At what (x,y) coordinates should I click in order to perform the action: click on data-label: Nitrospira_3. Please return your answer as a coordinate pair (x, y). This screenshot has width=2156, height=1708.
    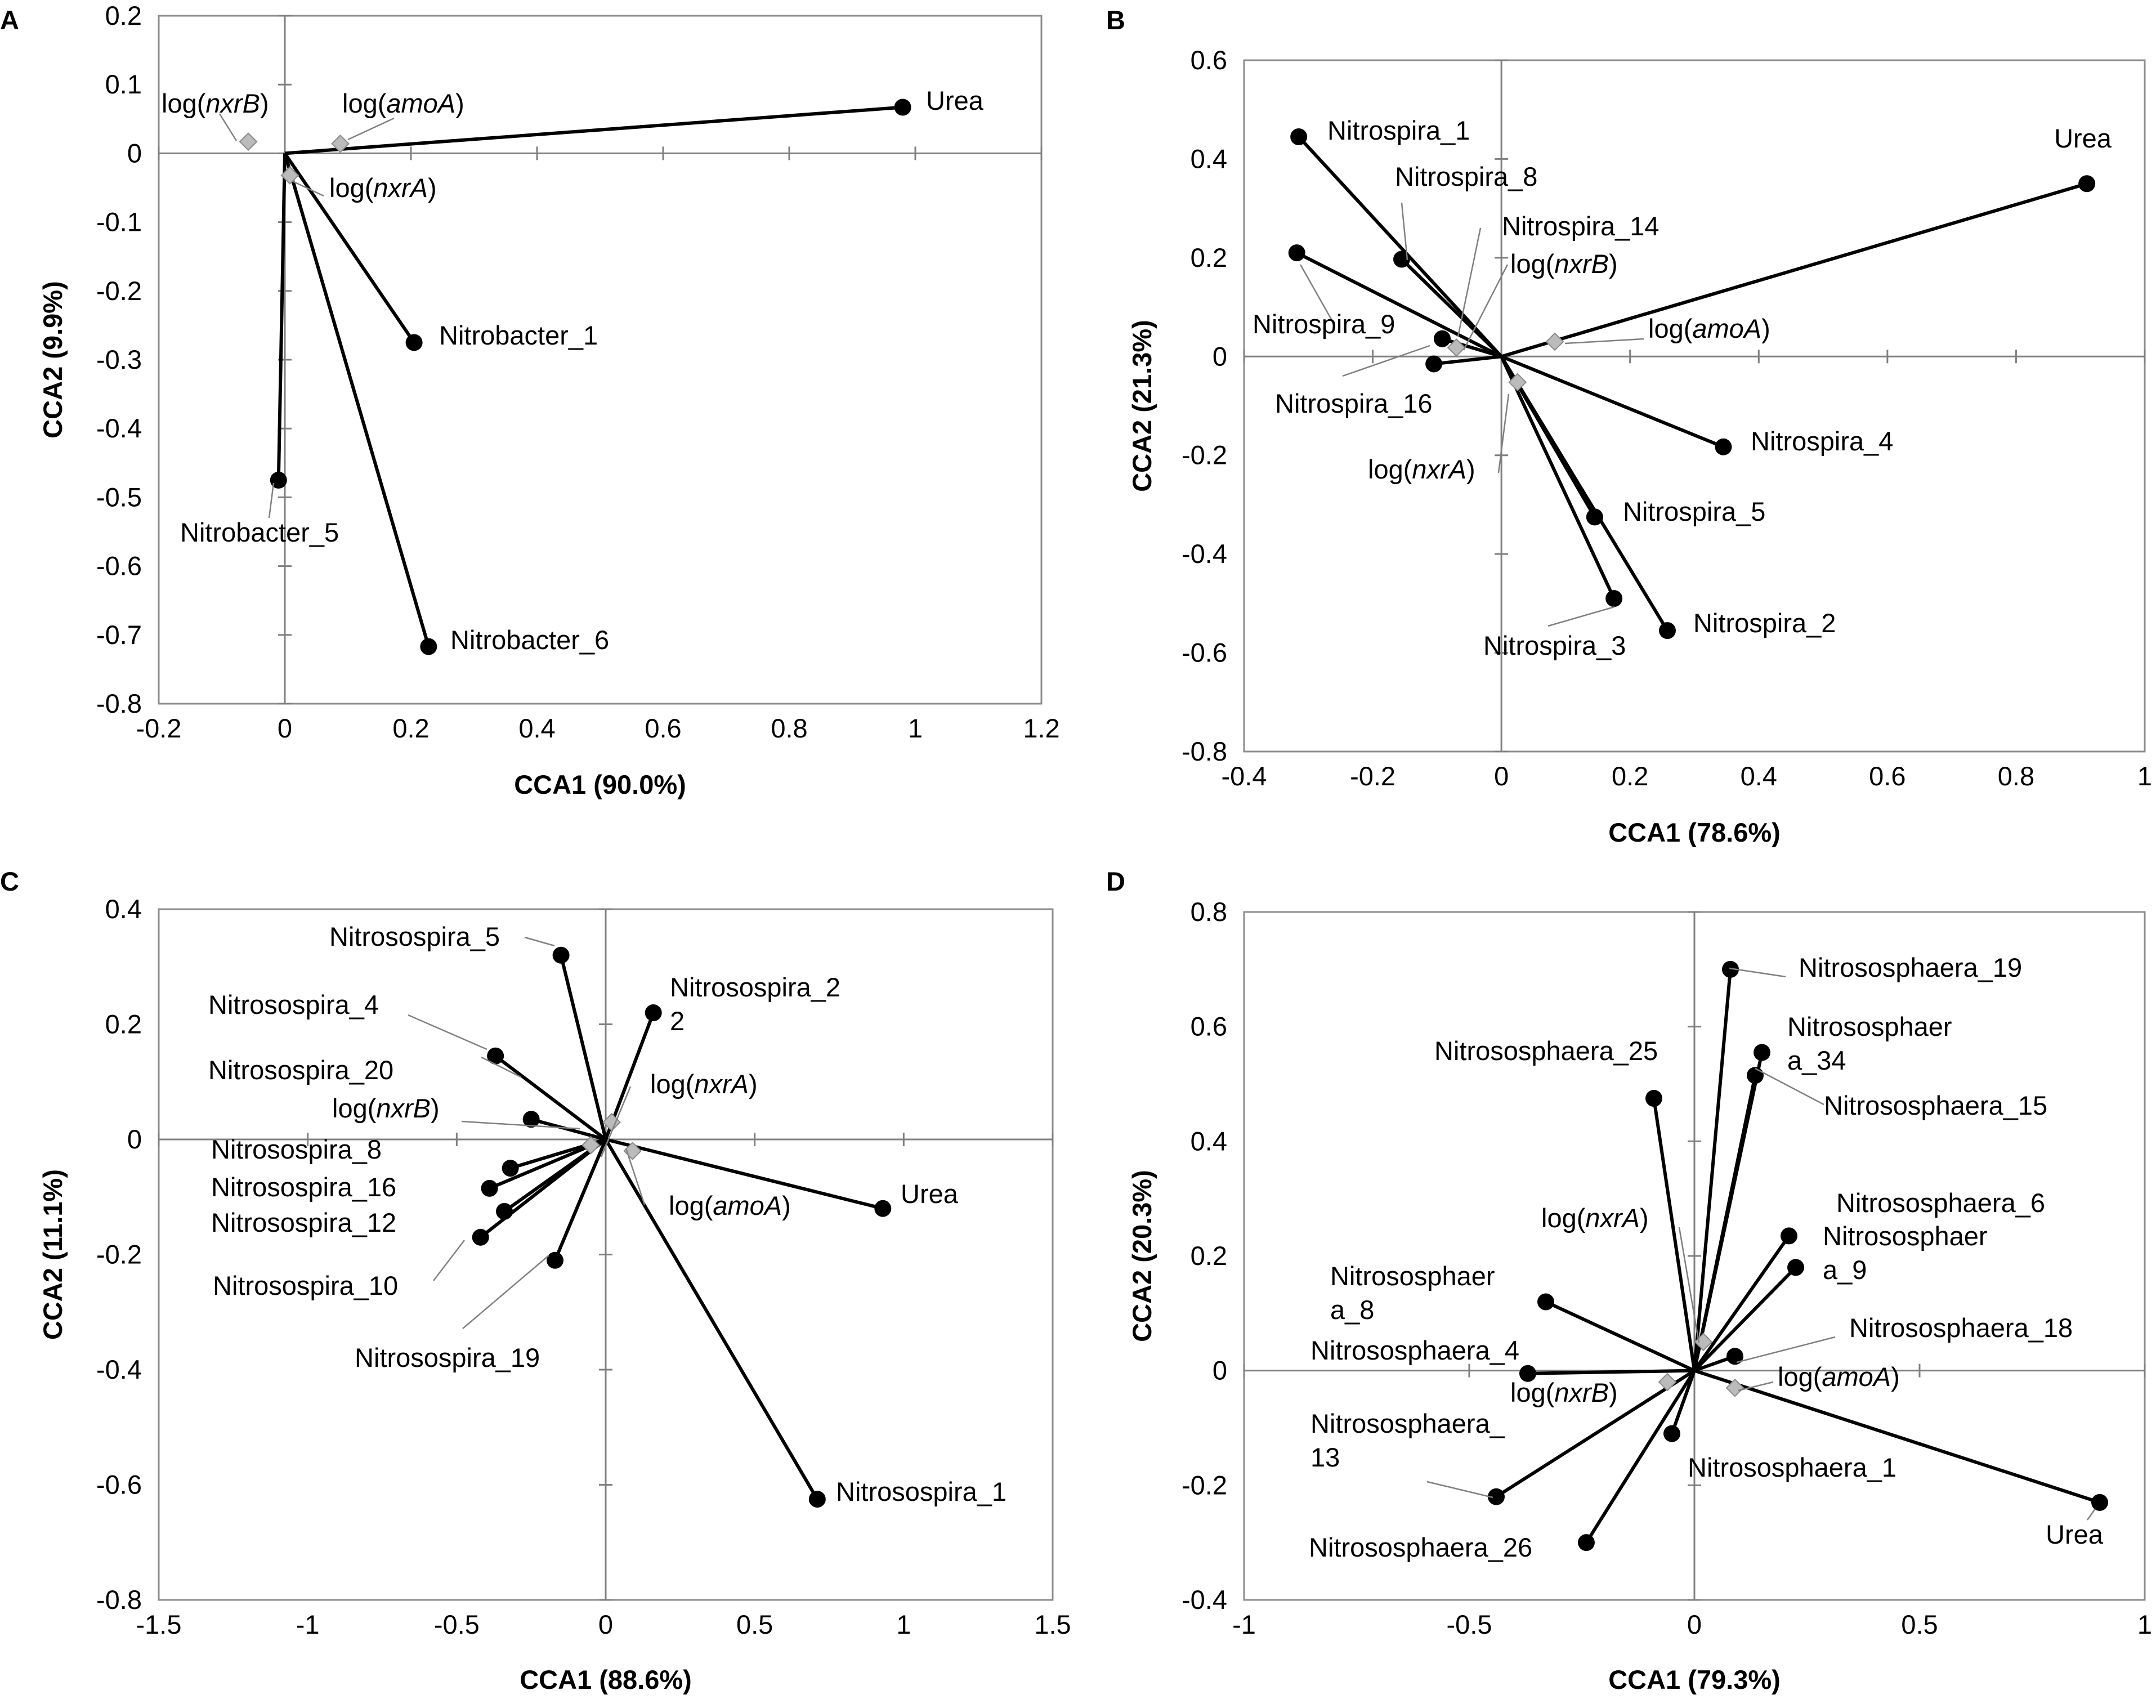
    Looking at the image, I should click on (1555, 645).